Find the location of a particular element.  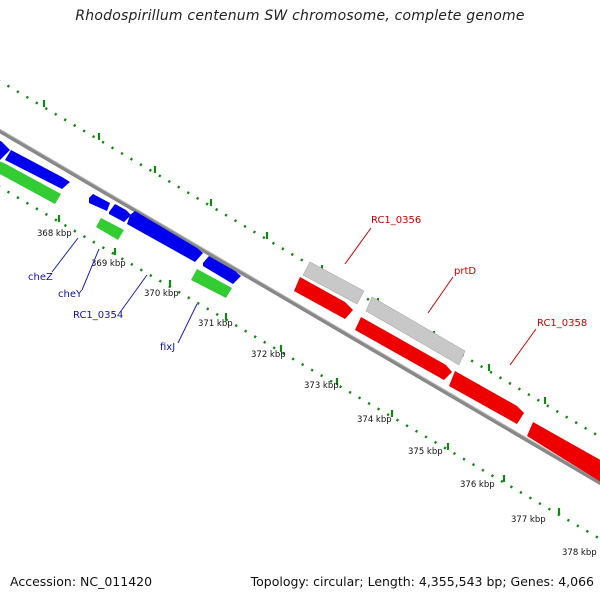

tick-label: 368 kbp is located at coordinates (54, 234).